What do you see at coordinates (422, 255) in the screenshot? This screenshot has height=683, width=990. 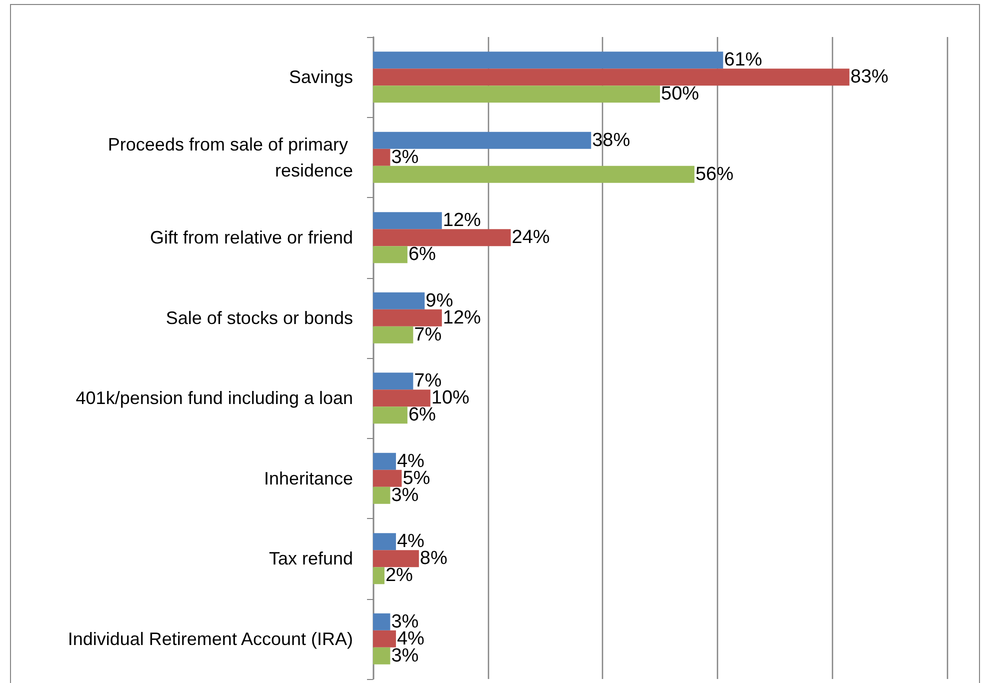 I see `data-label: 6%` at bounding box center [422, 255].